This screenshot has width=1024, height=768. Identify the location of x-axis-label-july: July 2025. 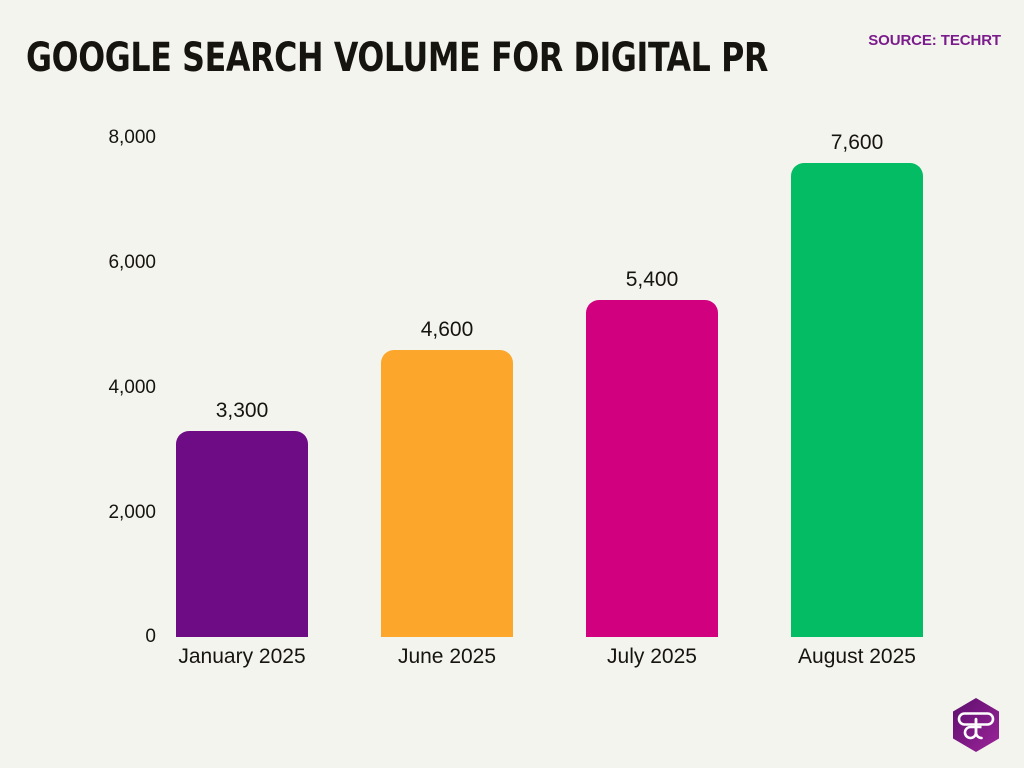
(652, 656).